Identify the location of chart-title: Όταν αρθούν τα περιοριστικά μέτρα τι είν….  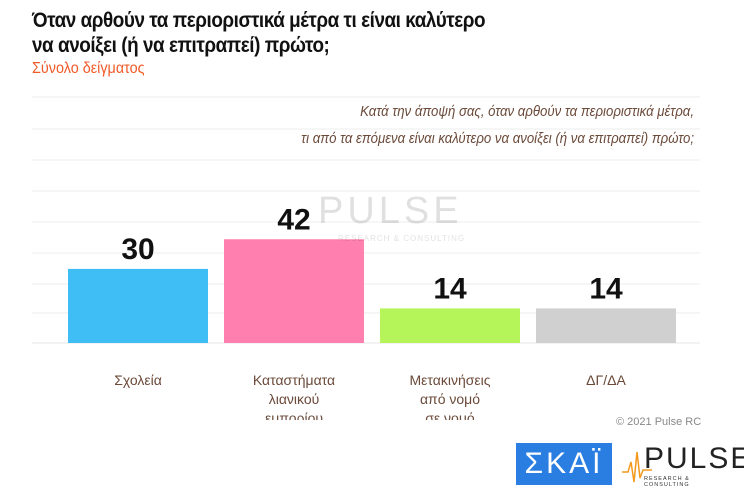
(259, 33).